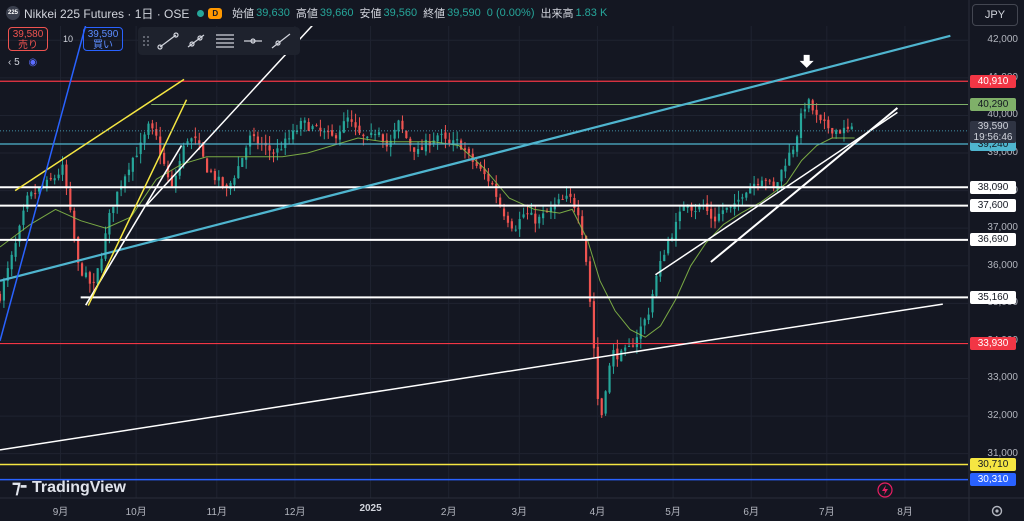 This screenshot has height=521, width=1024. I want to click on horizontal-line-tool-icon, so click(253, 41).